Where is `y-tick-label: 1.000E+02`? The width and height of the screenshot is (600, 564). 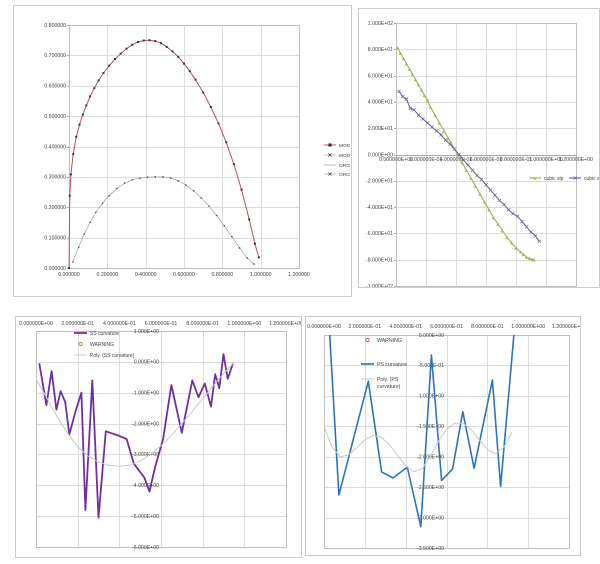 y-tick-label: 1.000E+02 is located at coordinates (380, 24).